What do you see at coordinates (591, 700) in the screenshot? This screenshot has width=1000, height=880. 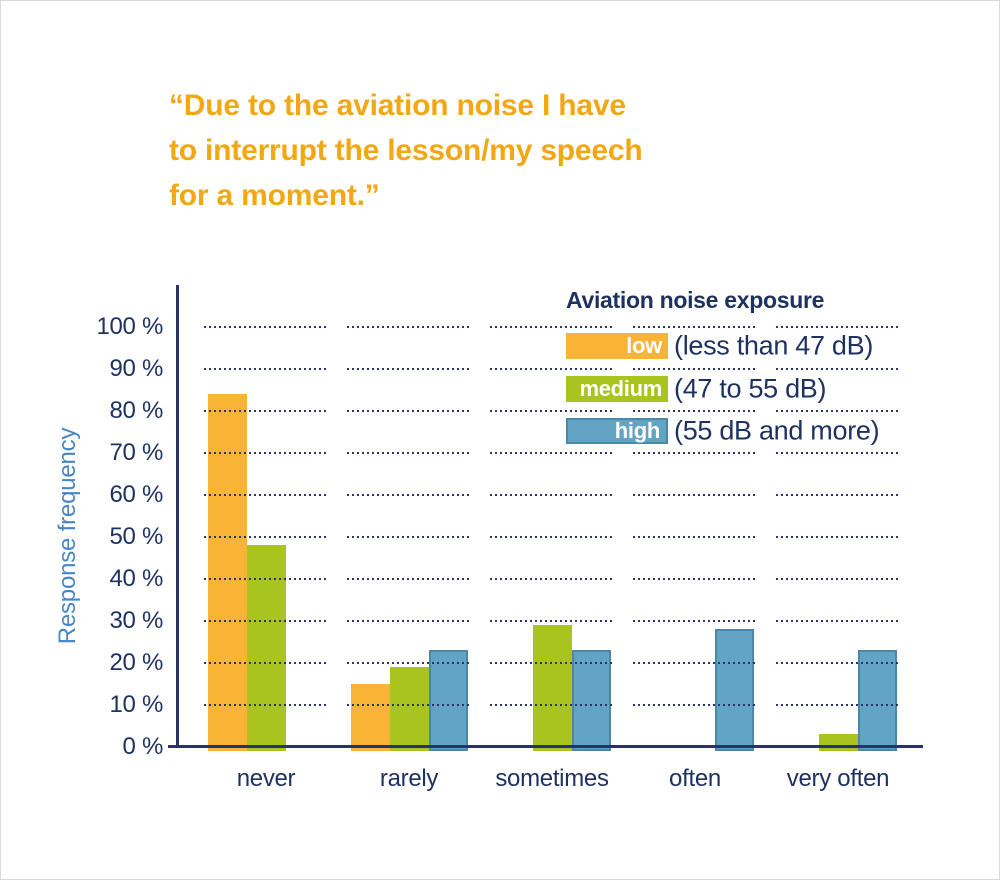 I see `bar-sometimes-high` at bounding box center [591, 700].